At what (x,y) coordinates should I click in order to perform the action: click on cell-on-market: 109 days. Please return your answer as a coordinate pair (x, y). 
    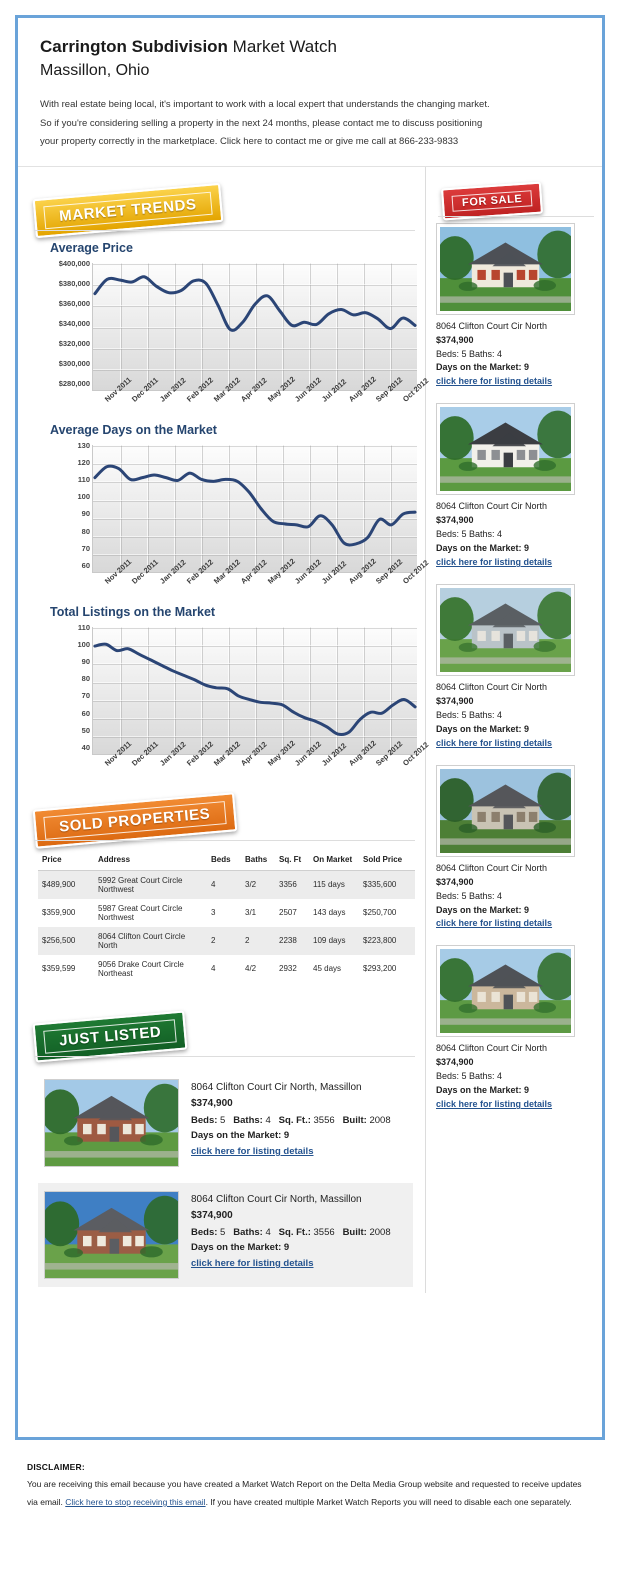
    Looking at the image, I should click on (329, 941).